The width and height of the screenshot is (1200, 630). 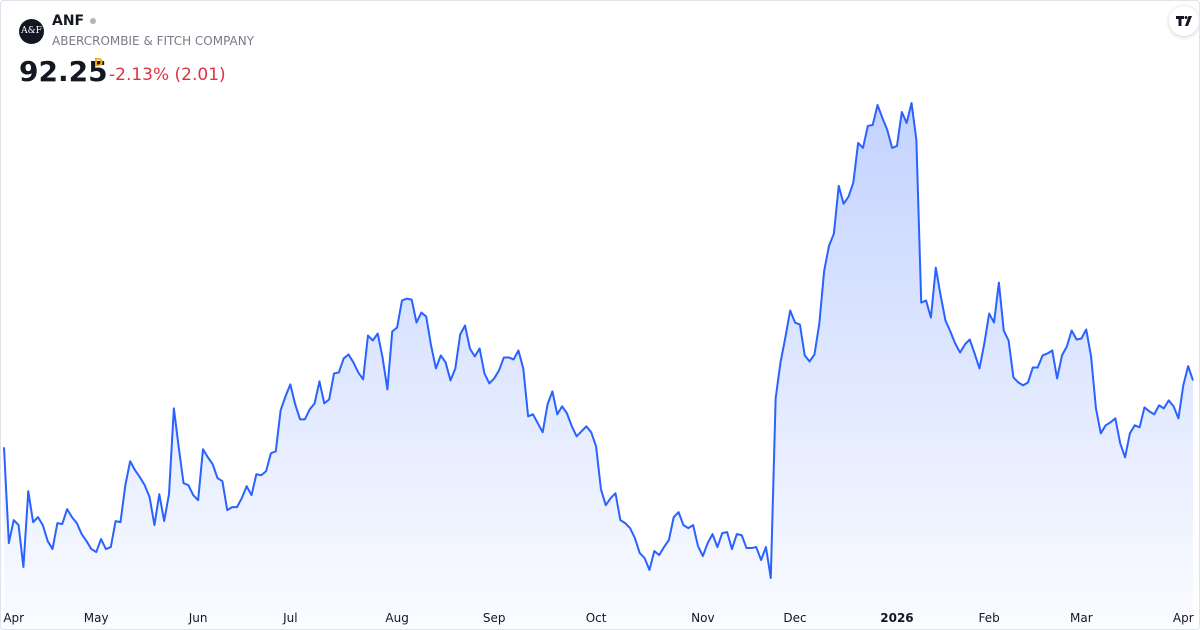 What do you see at coordinates (289, 618) in the screenshot?
I see `x-tick-label: Jul` at bounding box center [289, 618].